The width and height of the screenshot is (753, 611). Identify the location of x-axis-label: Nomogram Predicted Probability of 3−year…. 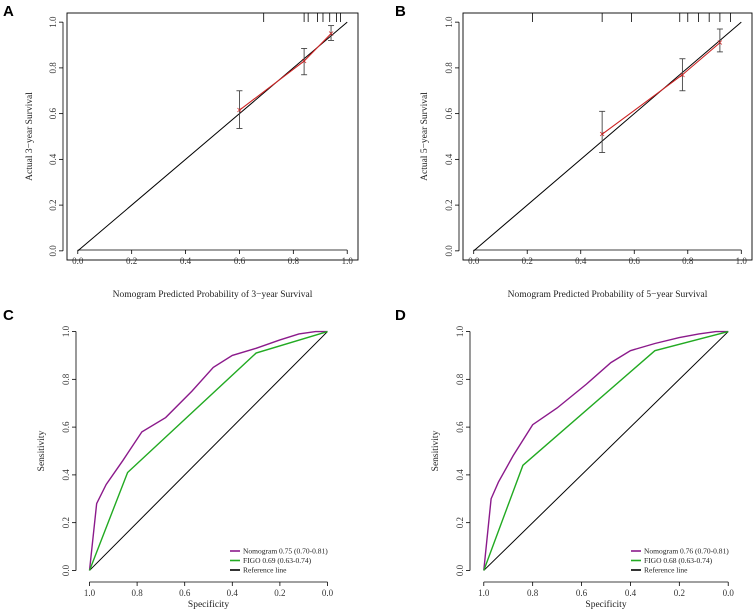
(213, 294).